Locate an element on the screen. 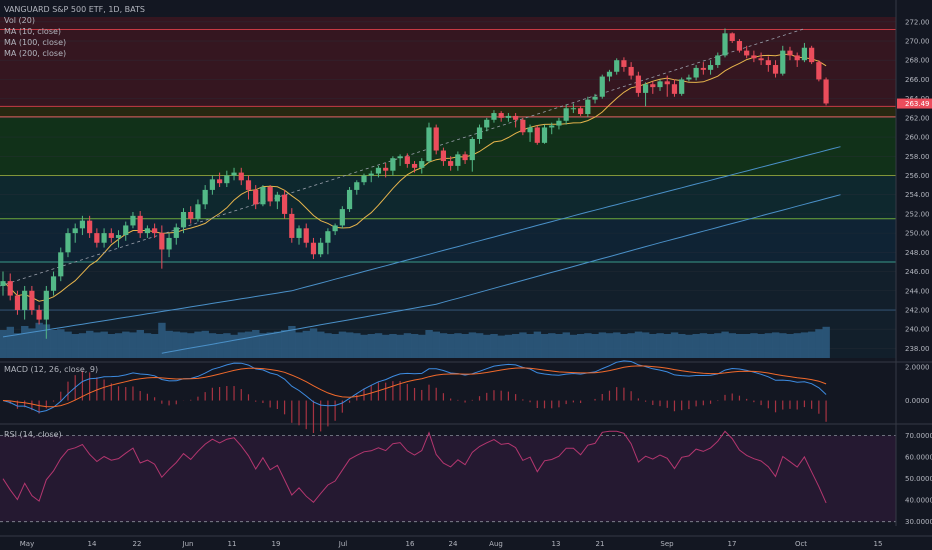  rsi-tick-label: 50.0000 is located at coordinates (918, 479).